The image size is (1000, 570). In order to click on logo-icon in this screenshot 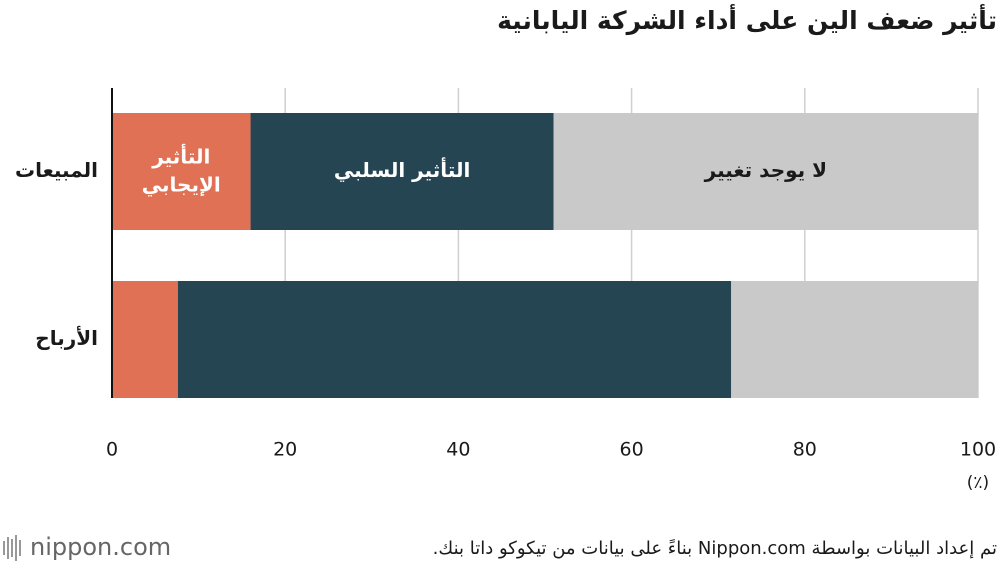, I will do `click(12, 548)`.